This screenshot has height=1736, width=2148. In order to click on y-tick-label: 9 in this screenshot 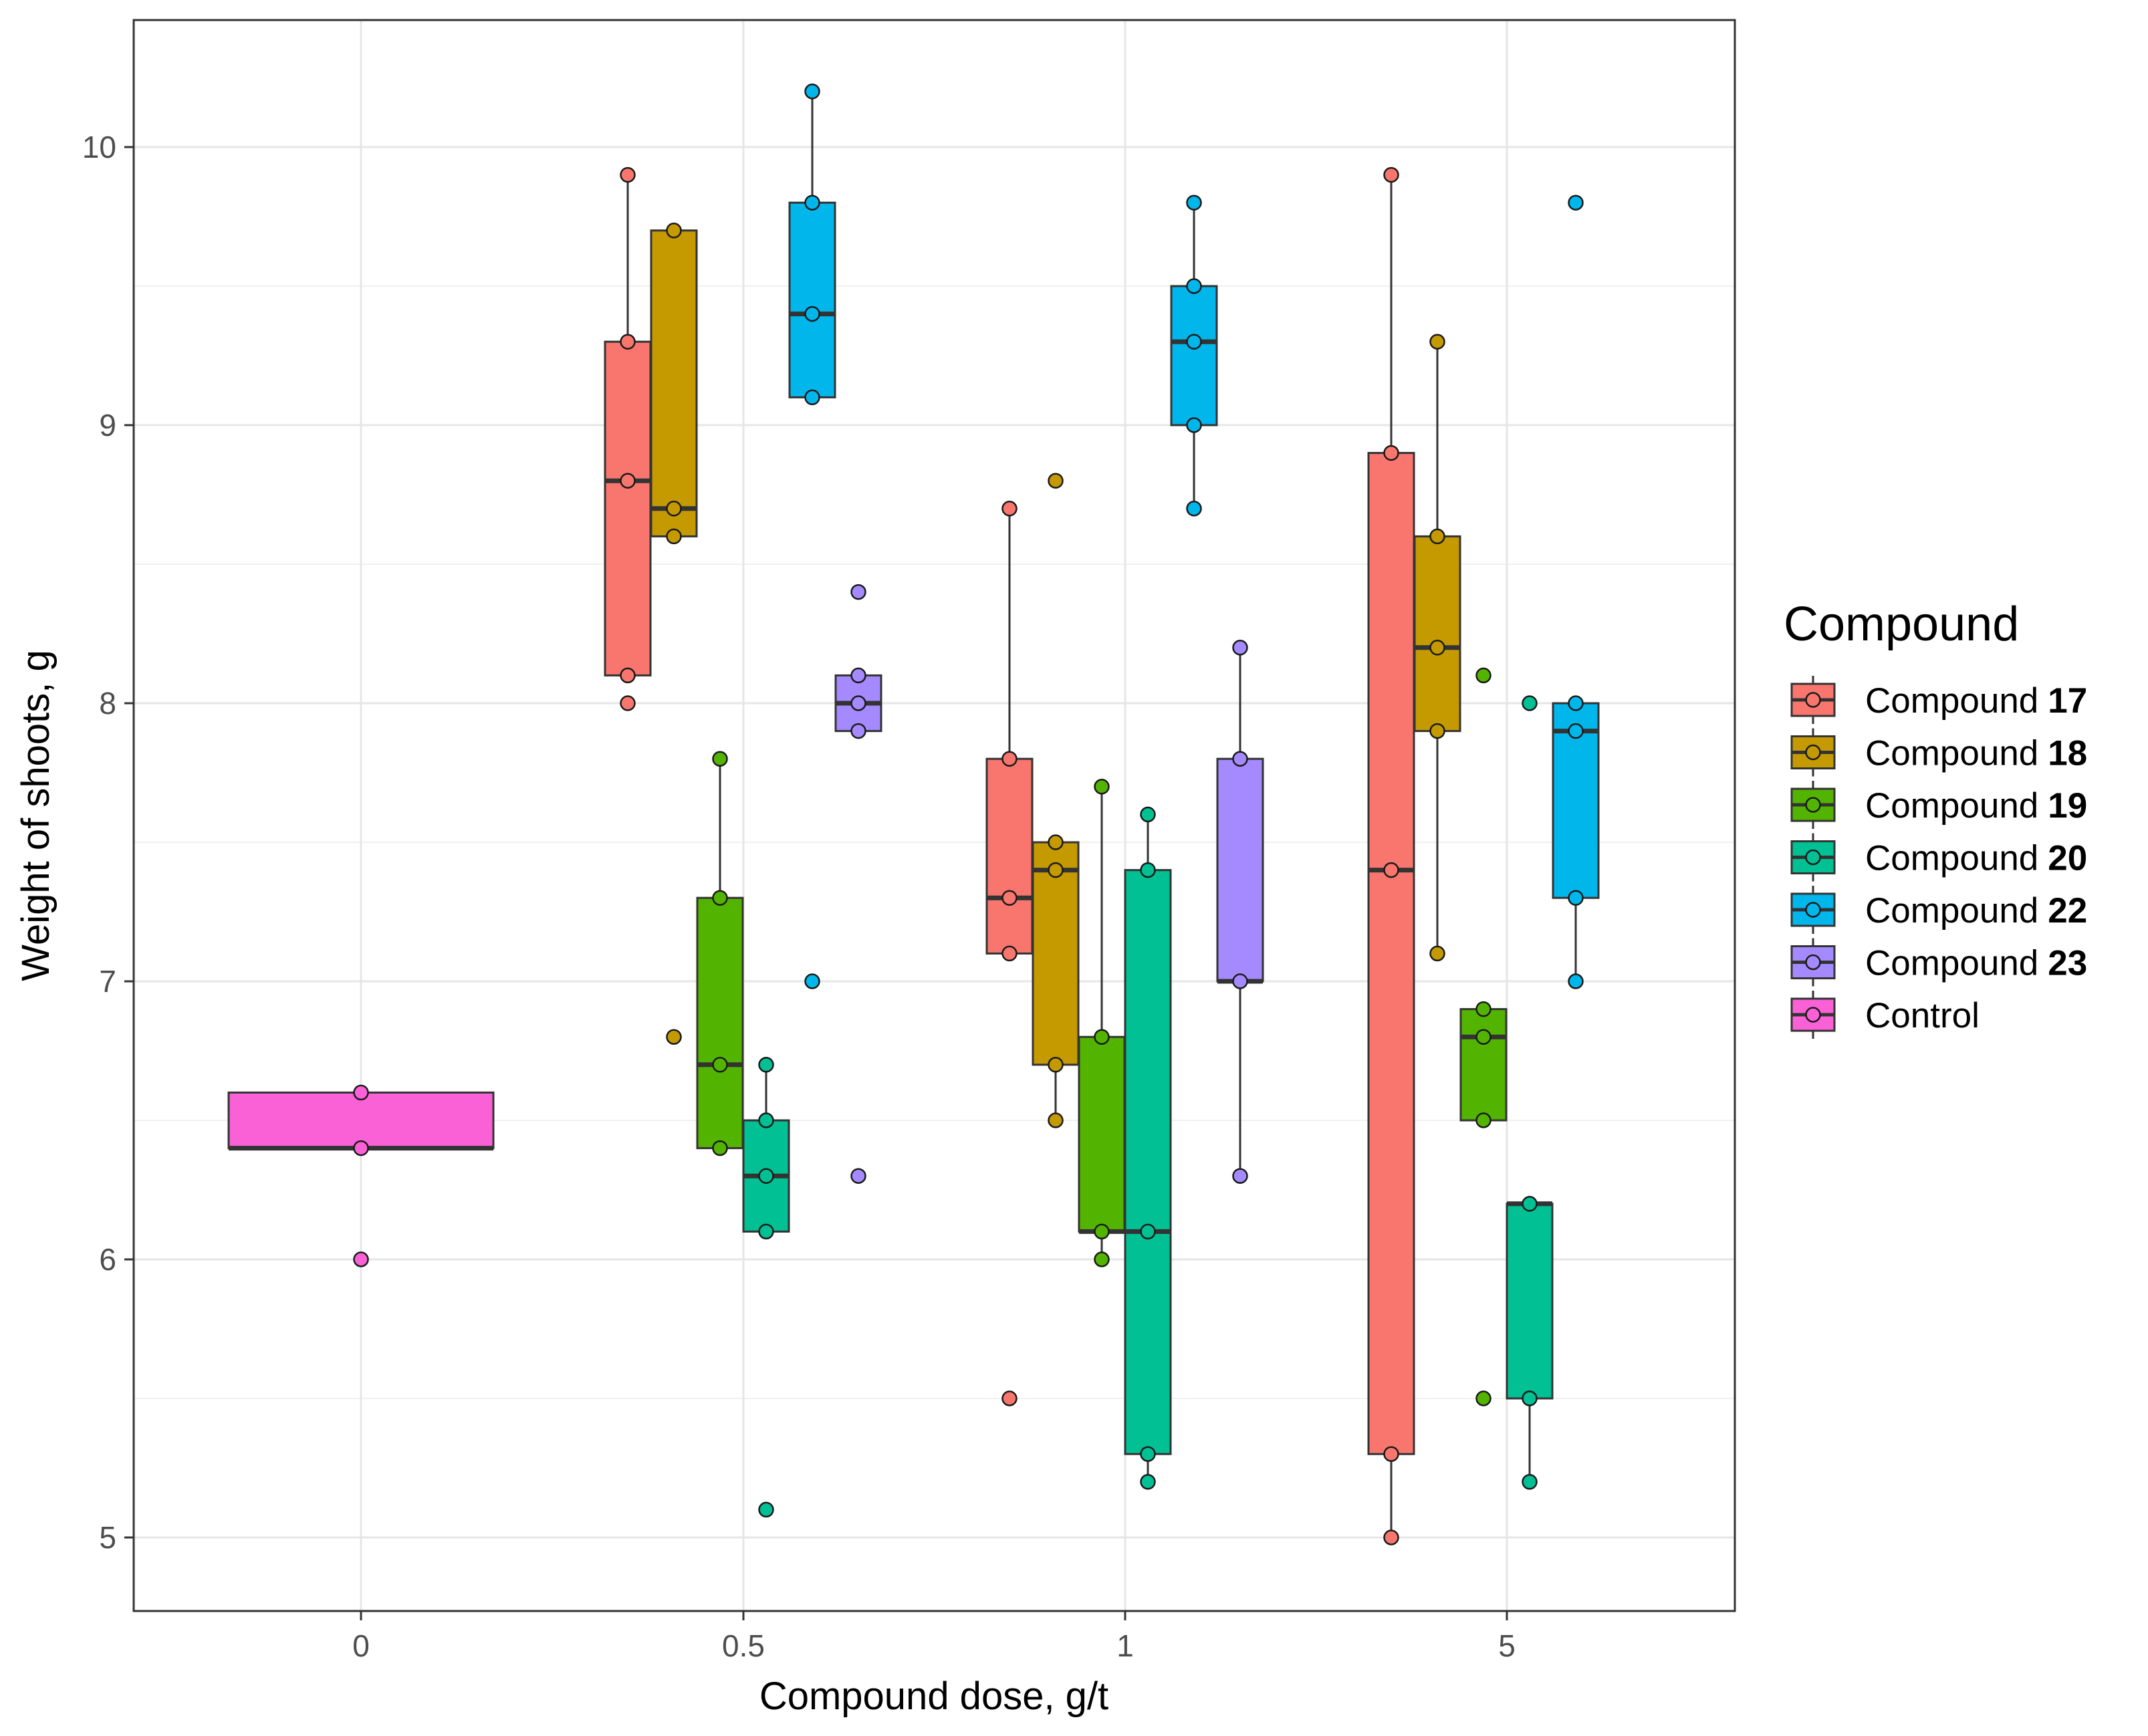, I will do `click(107, 425)`.